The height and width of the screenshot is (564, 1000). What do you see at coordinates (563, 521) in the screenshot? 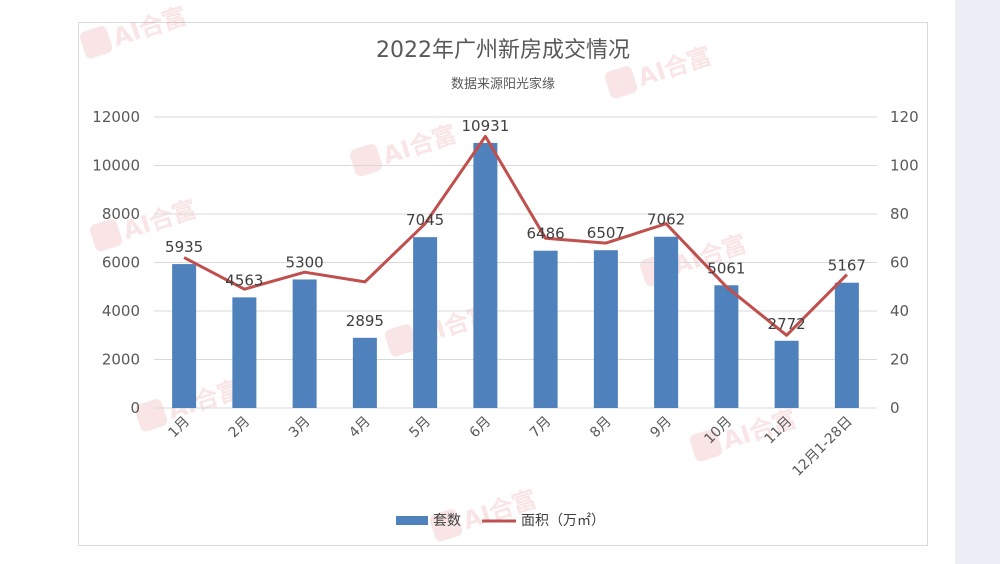
I see `legend-label-line: 面积（万㎡）` at bounding box center [563, 521].